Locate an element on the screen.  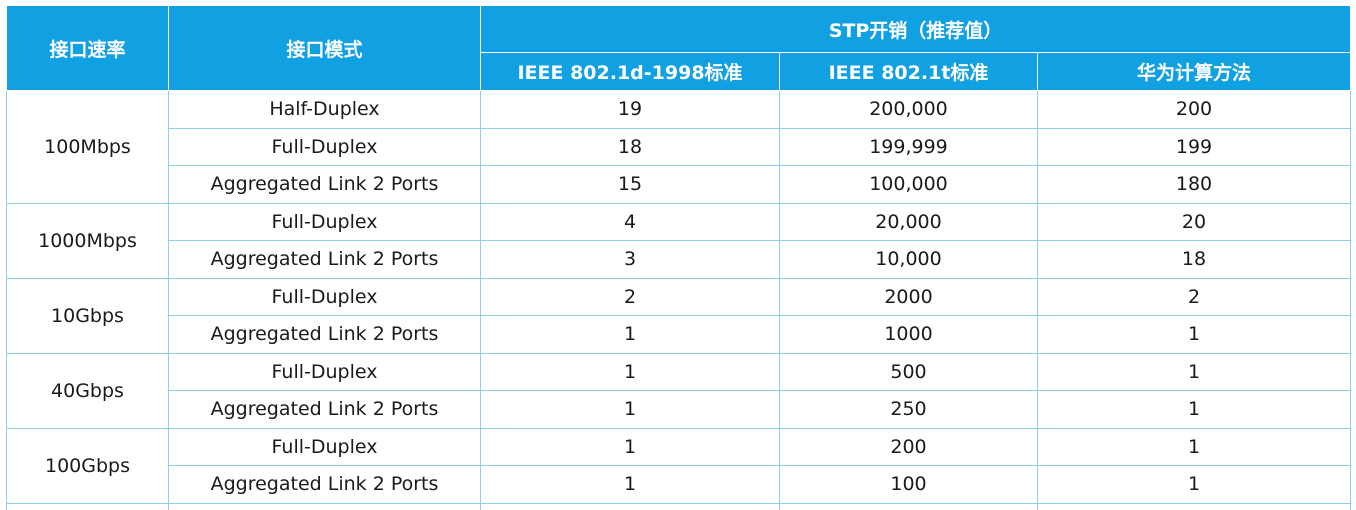
cell-ieee-802-1d: 18 is located at coordinates (630, 146).